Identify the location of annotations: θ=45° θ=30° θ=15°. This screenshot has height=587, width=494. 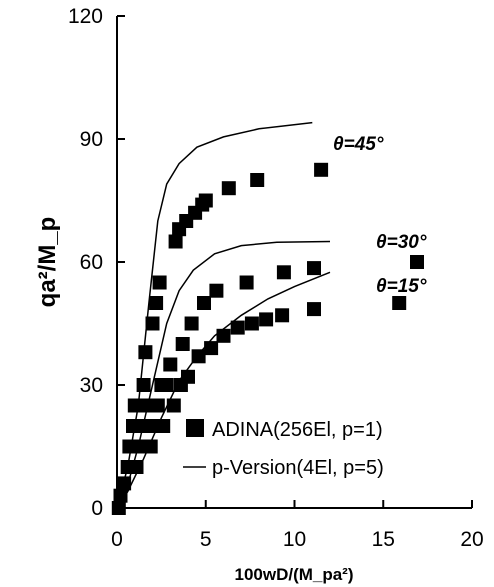
(380, 215).